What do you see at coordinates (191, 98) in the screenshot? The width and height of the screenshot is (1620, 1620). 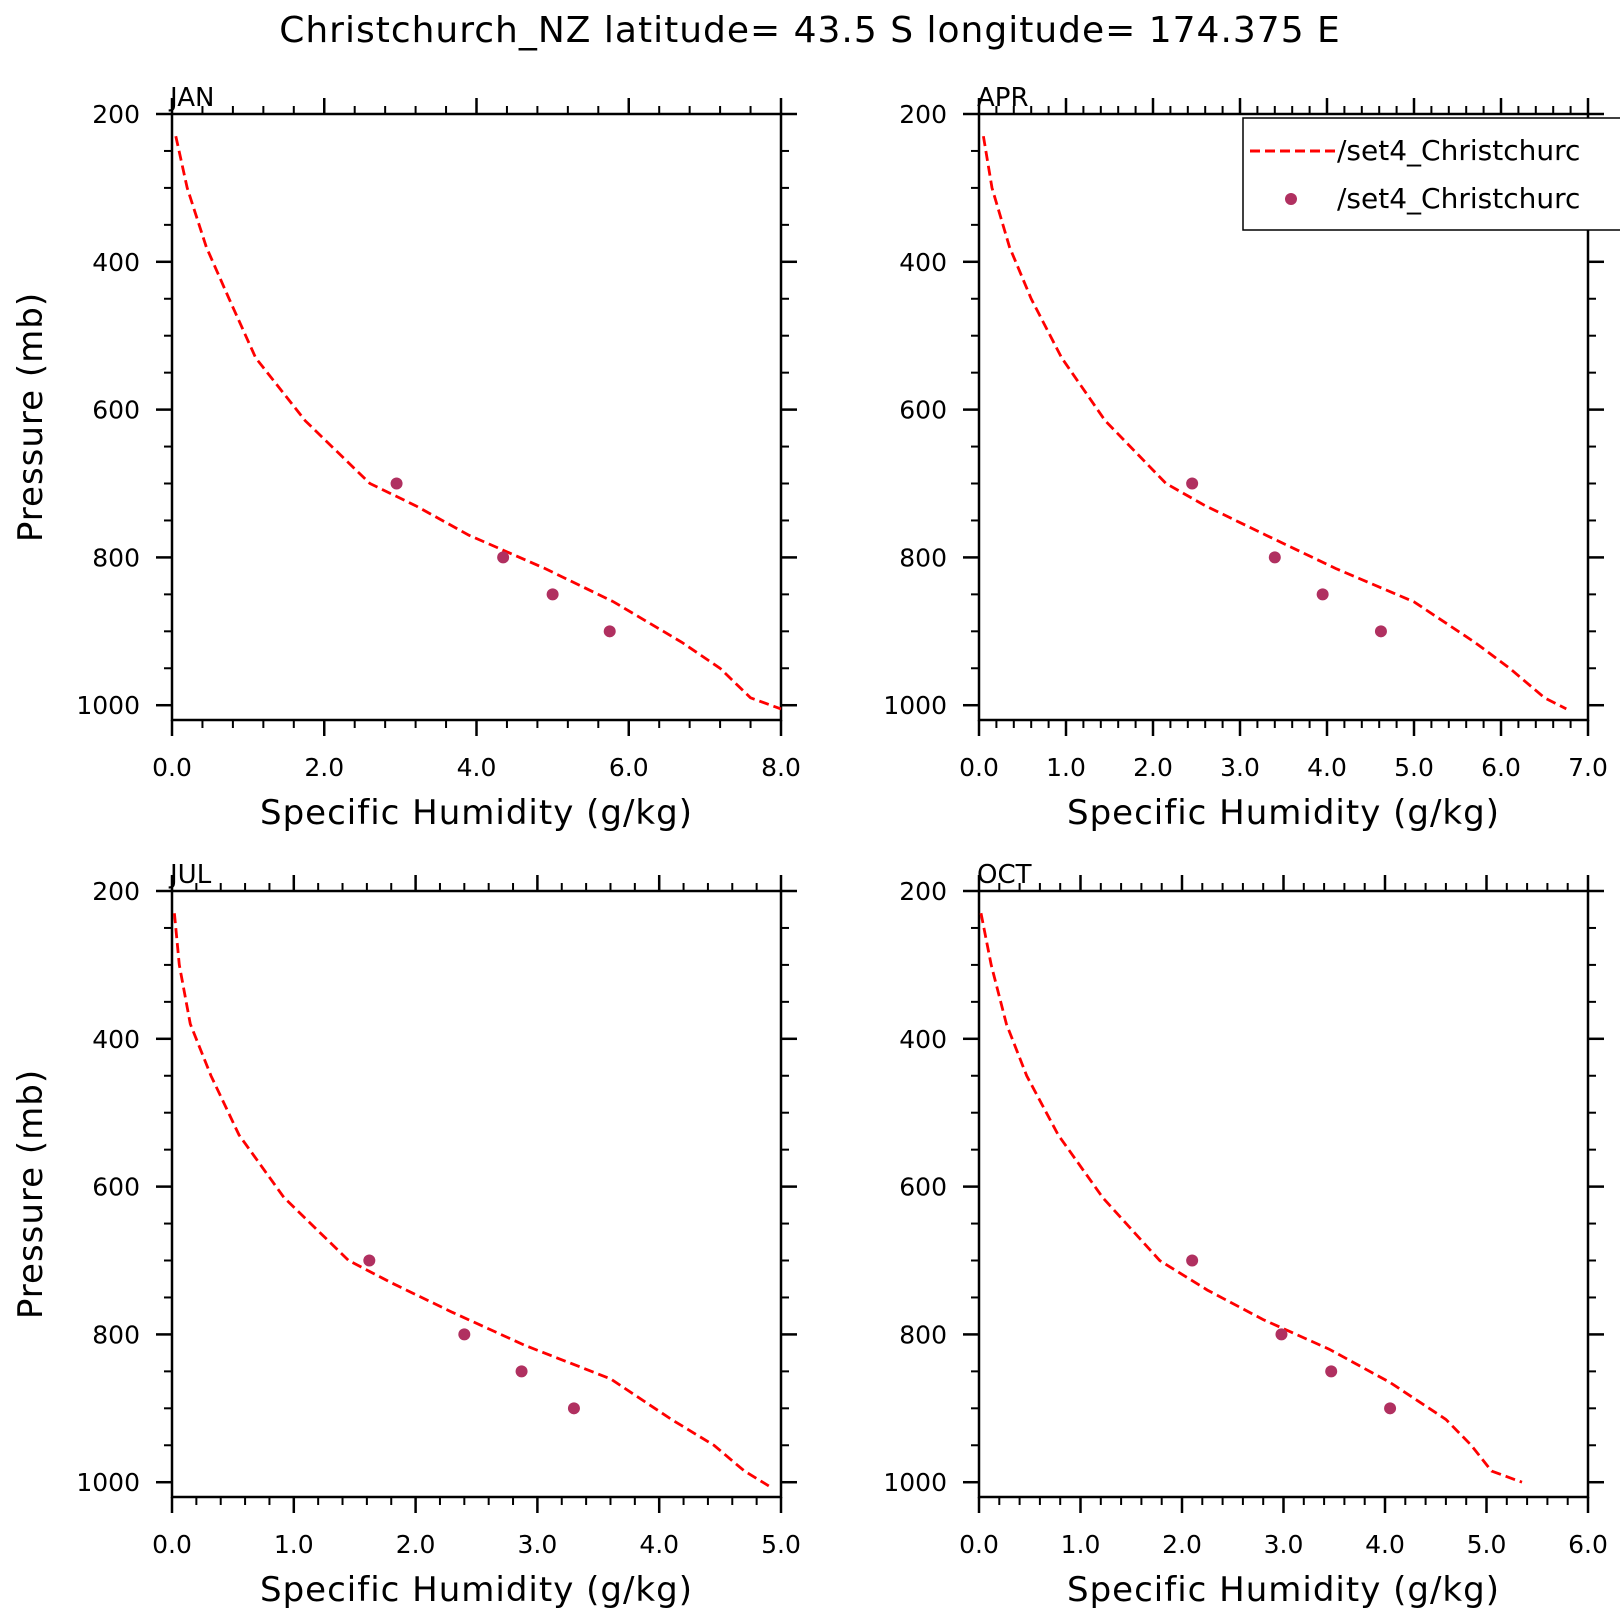 I see `panel-title: JAN` at bounding box center [191, 98].